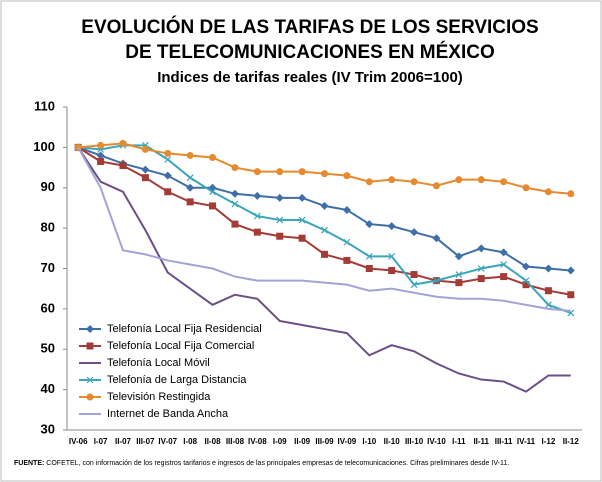 The height and width of the screenshot is (482, 602). I want to click on y-tick-label: 70, so click(48, 267).